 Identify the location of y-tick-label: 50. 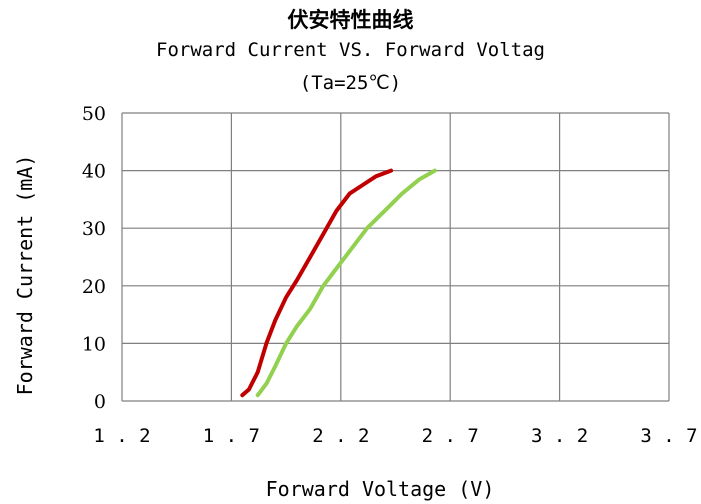
(94, 114).